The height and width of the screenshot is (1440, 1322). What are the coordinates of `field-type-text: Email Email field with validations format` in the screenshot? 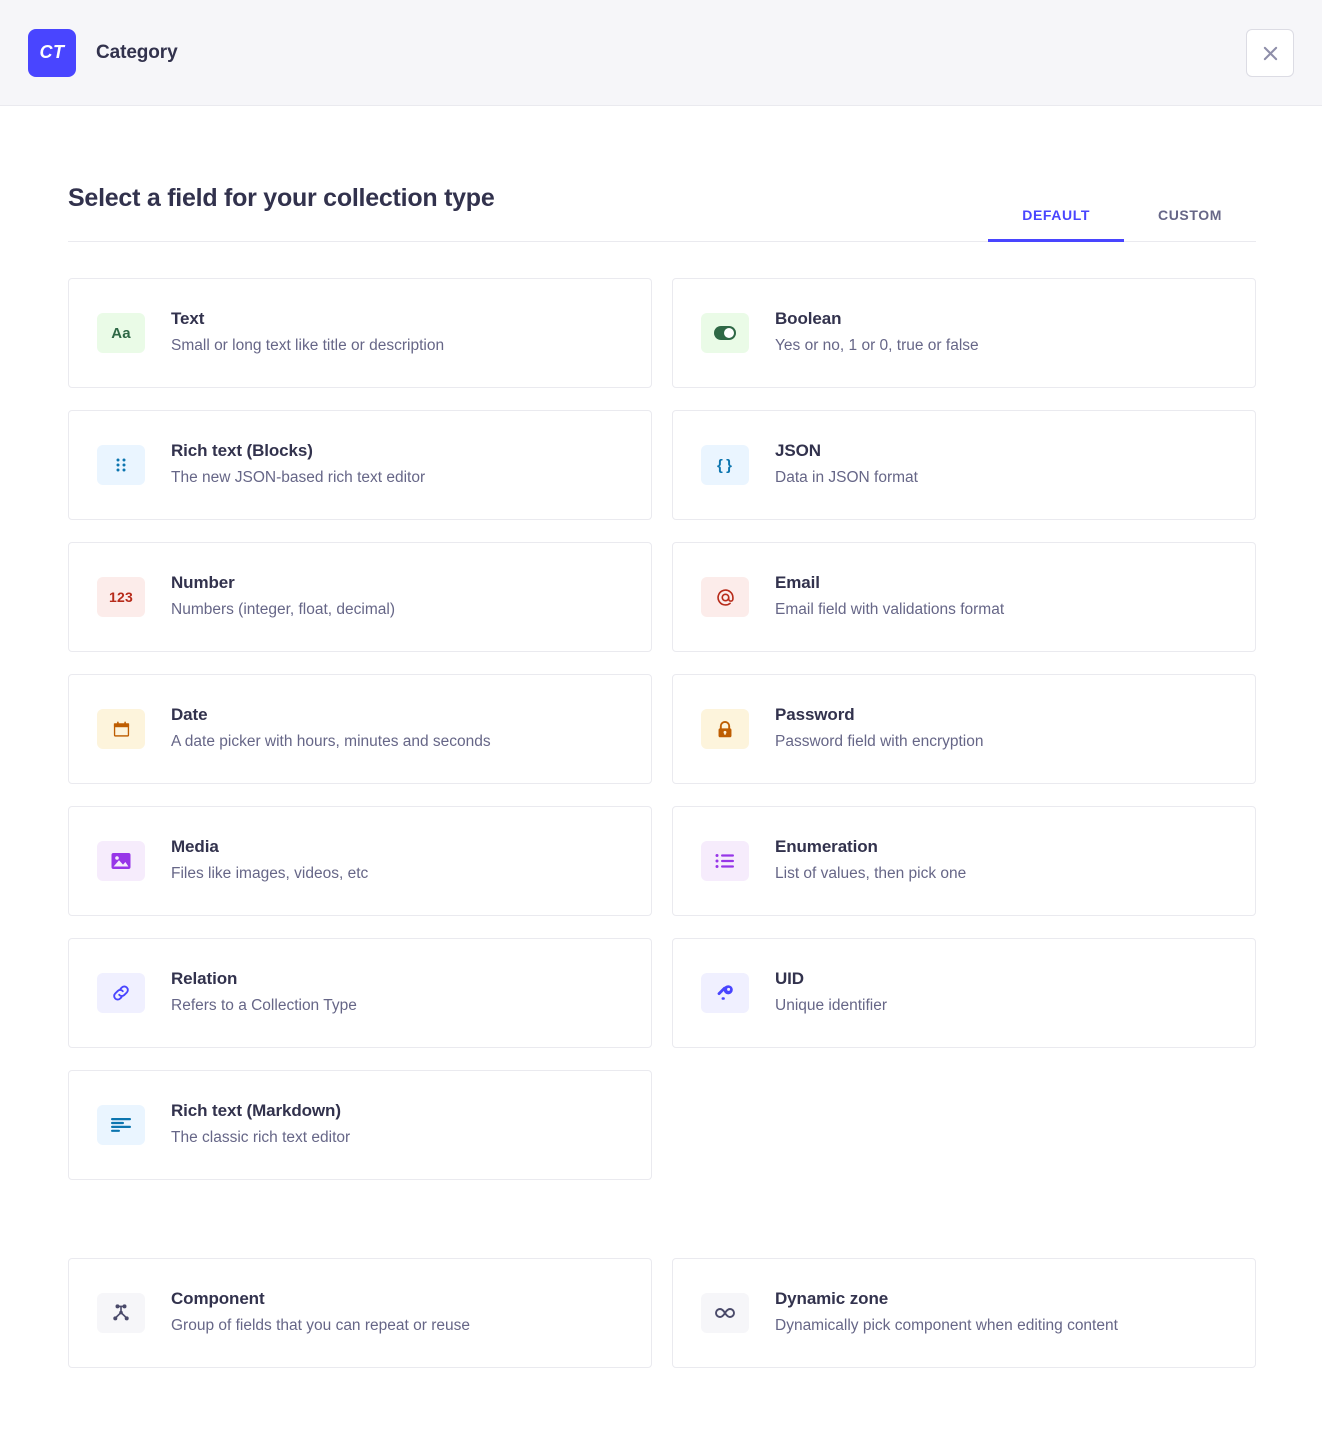 It's located at (889, 596).